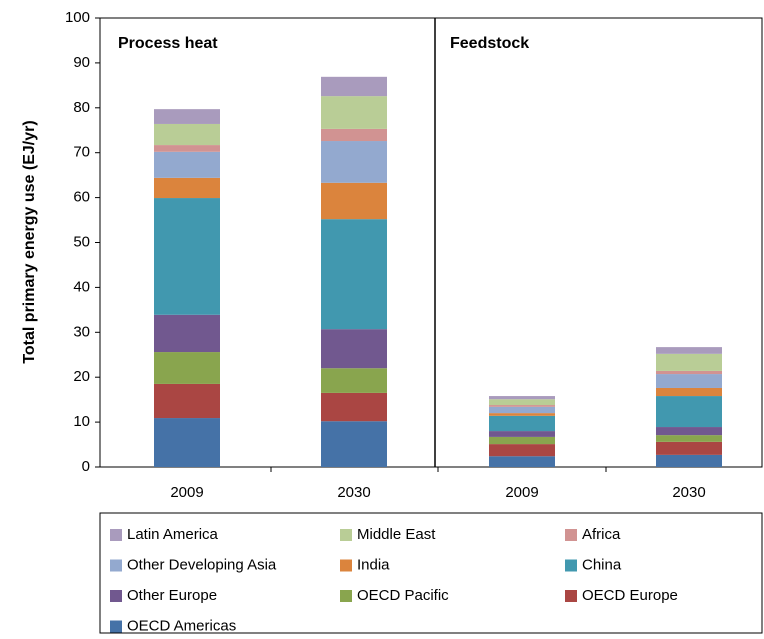  Describe the element at coordinates (81, 197) in the screenshot. I see `y-tick-label: 60` at that location.